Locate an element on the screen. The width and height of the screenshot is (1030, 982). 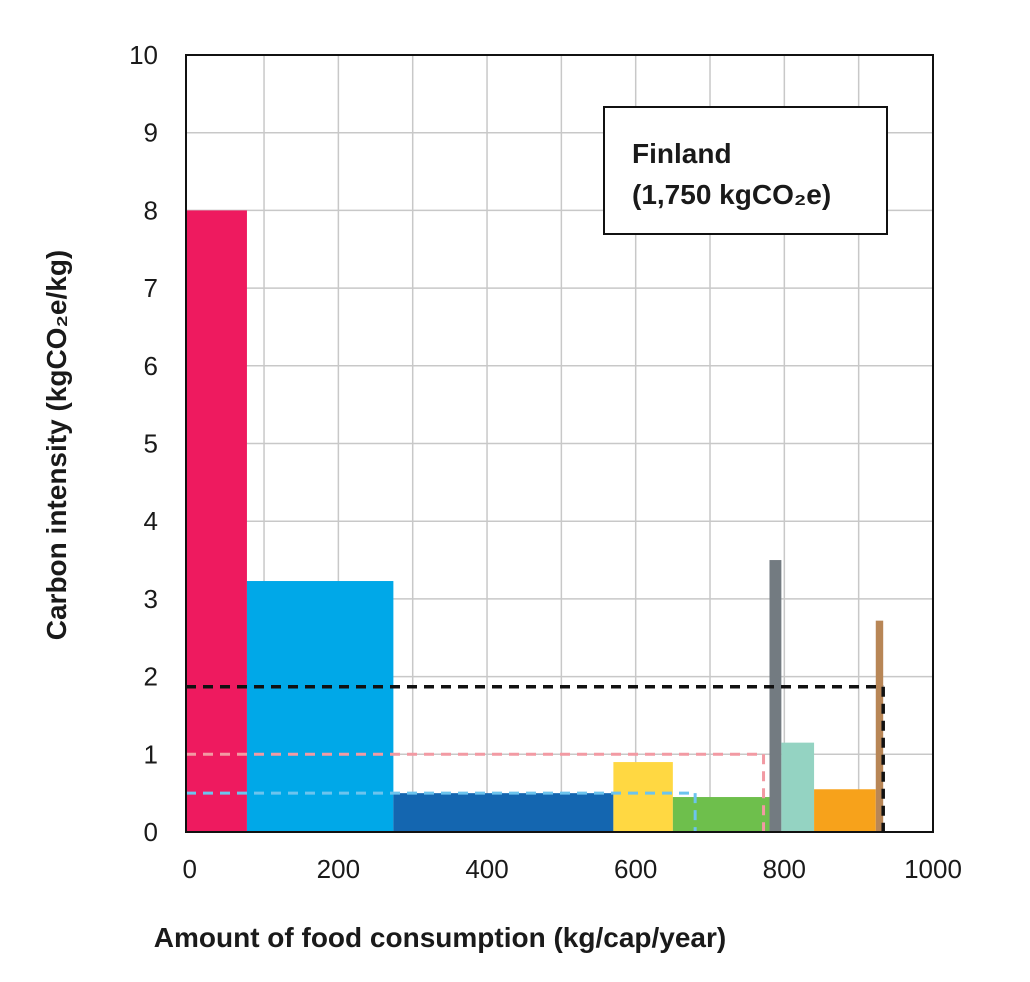
y-tick-label: 10 is located at coordinates (143, 55).